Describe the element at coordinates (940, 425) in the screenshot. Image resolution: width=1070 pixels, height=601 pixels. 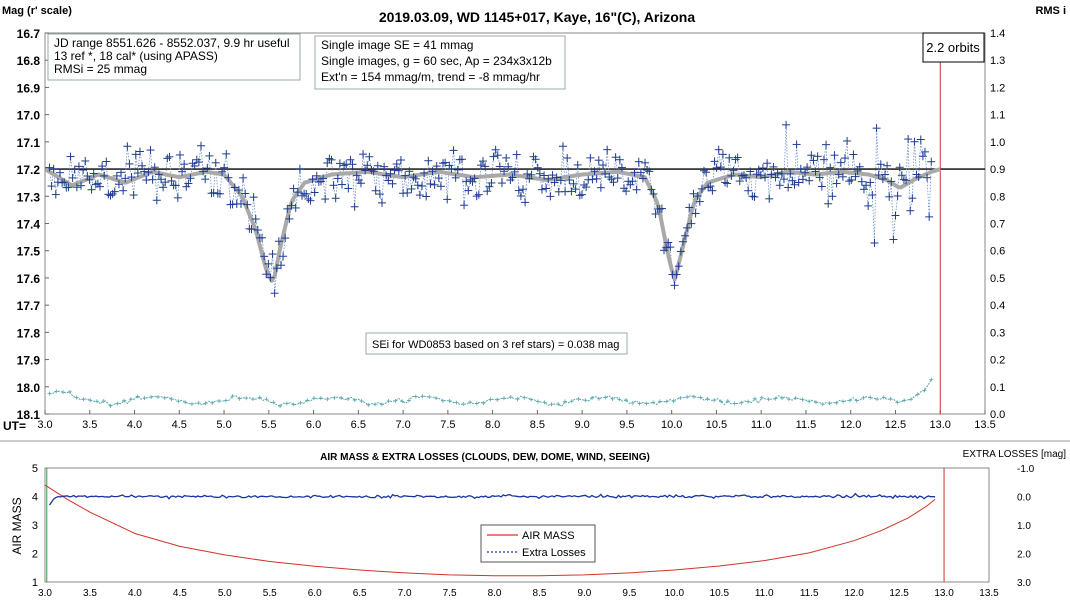
I see `top-x-tick-label: 13.0` at that location.